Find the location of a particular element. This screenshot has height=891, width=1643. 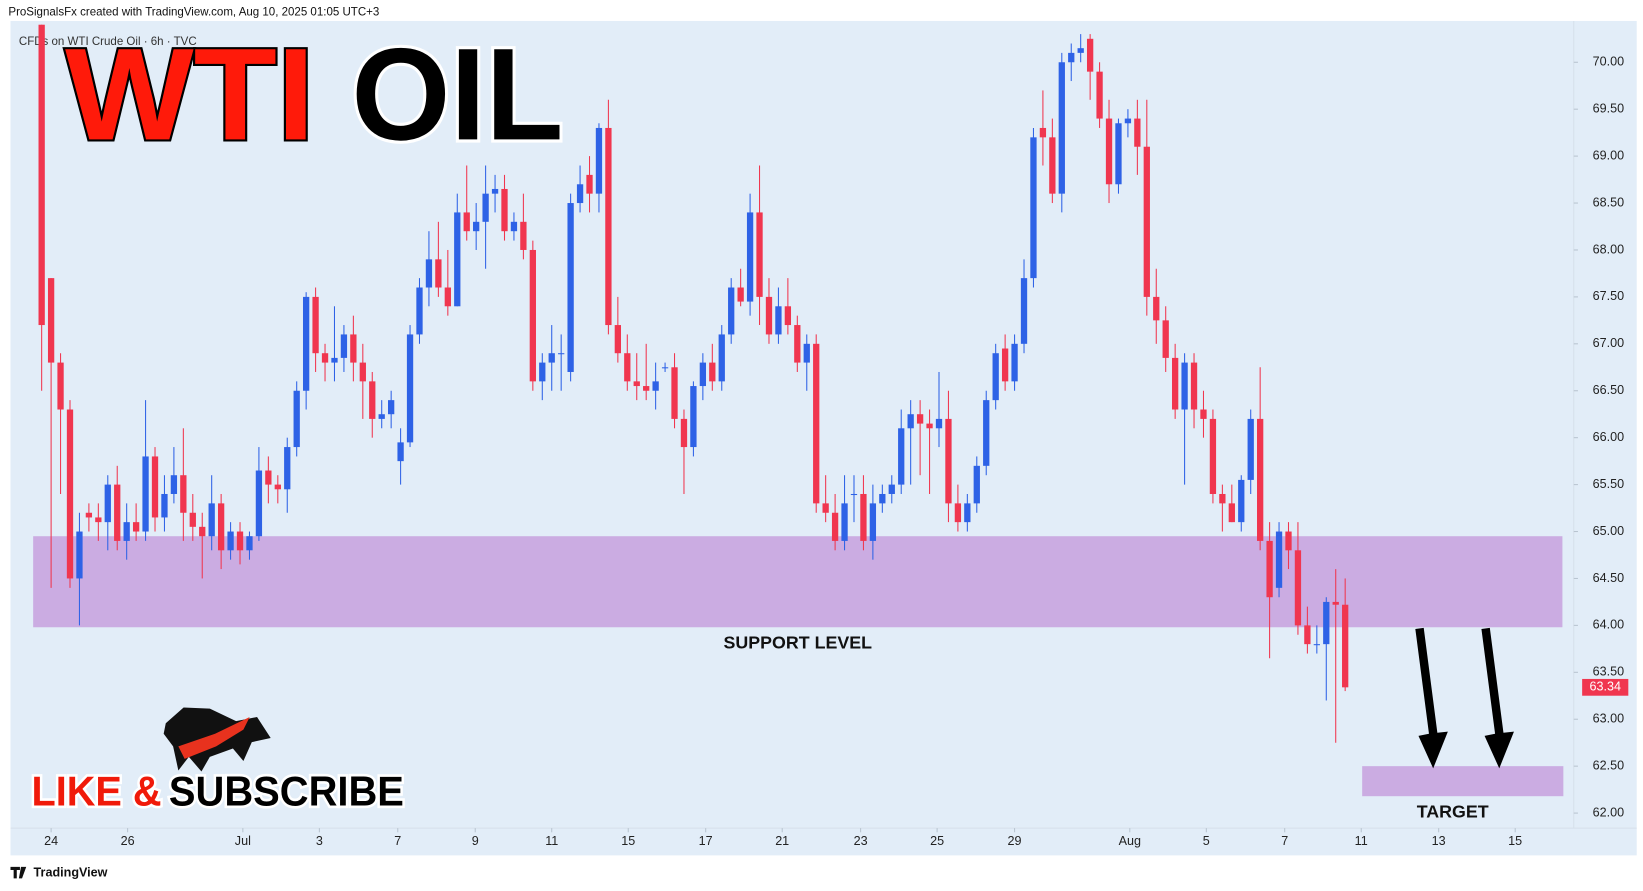

y-tick-label: 69.50 is located at coordinates (1608, 109).